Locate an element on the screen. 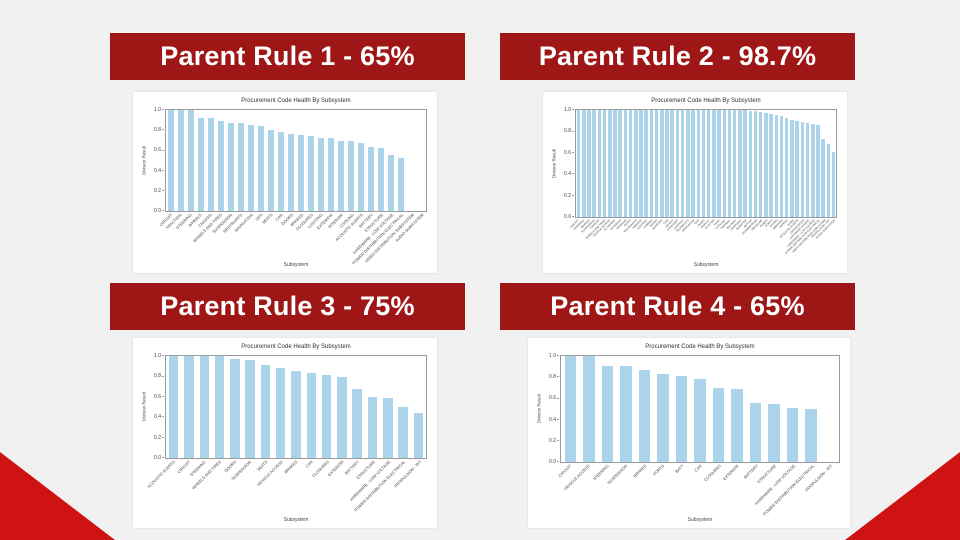  parent-rule-1-banner: Parent Rule 1 - 65% is located at coordinates (287, 56).